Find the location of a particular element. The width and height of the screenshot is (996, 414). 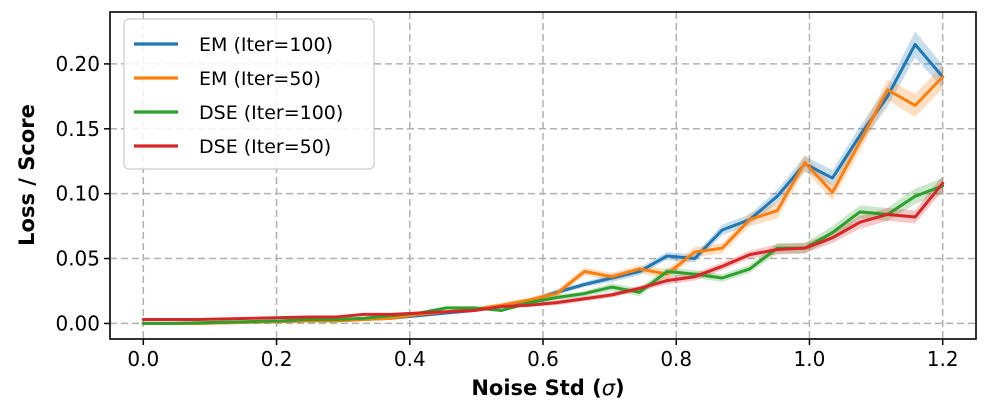

legend-box is located at coordinates (249, 94).